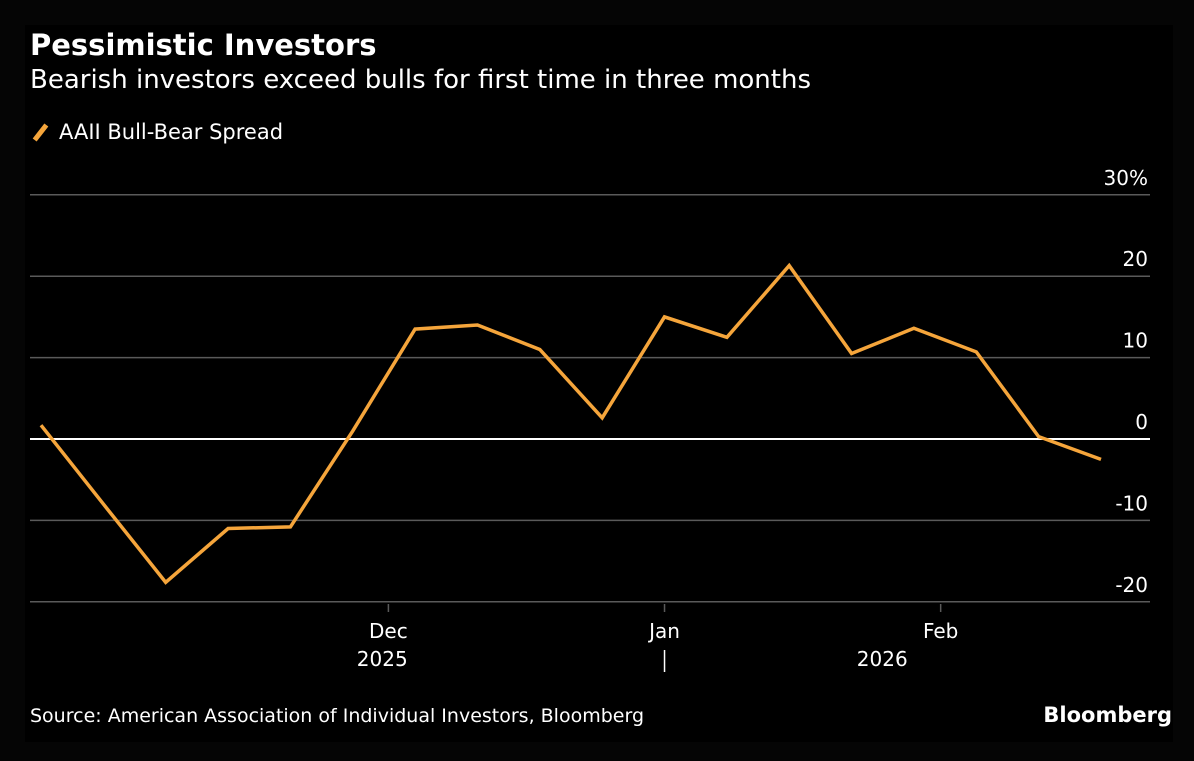  Describe the element at coordinates (882, 659) in the screenshot. I see `x-year-label: 2026` at that location.